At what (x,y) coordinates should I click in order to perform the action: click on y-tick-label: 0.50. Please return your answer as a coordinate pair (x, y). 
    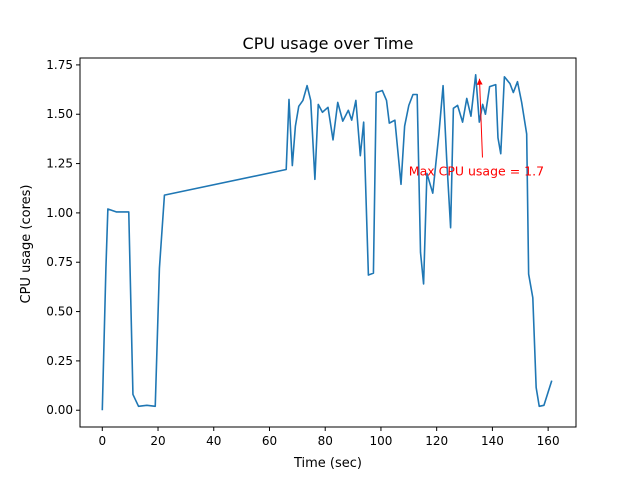
    Looking at the image, I should click on (59, 312).